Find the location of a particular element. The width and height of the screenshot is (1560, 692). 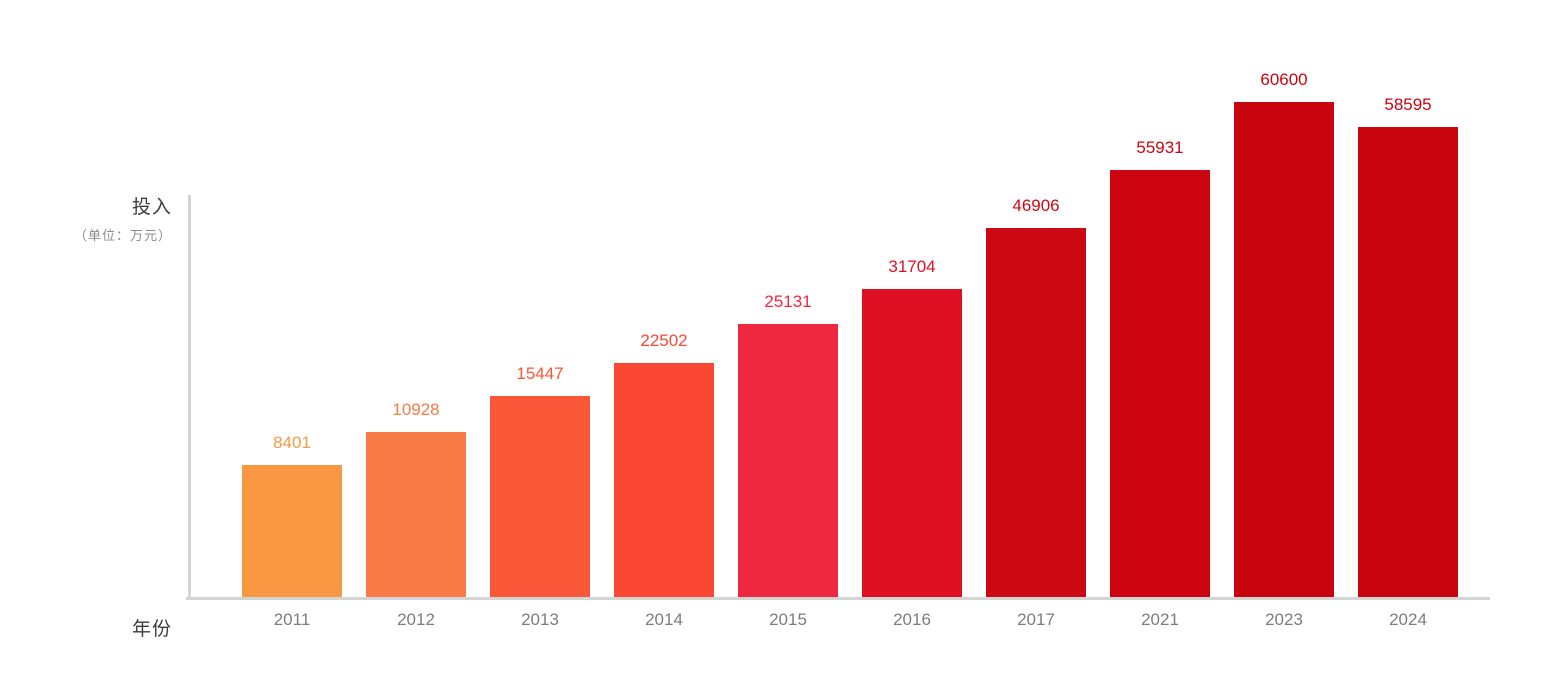

bar-value-label: 22502 is located at coordinates (664, 340).